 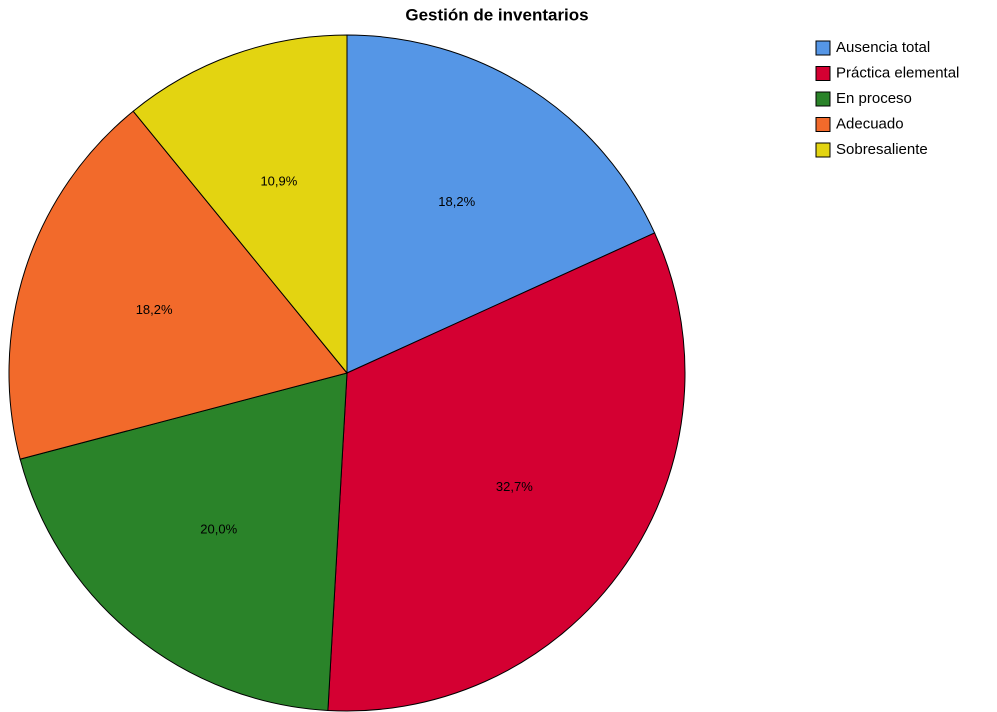 What do you see at coordinates (218, 529) in the screenshot?
I see `slice-label: 20,0%` at bounding box center [218, 529].